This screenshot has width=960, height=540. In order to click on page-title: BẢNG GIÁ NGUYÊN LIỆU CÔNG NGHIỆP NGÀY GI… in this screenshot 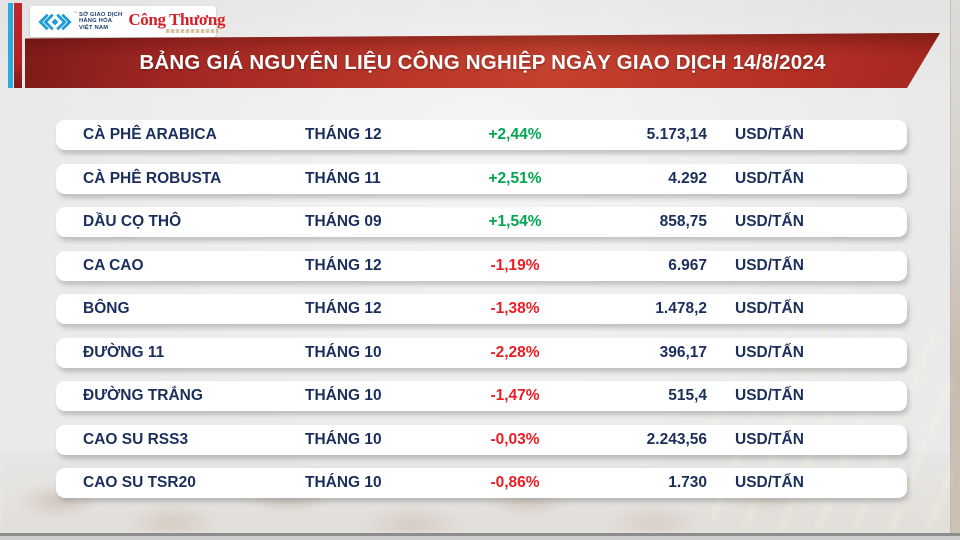, I will do `click(482, 62)`.